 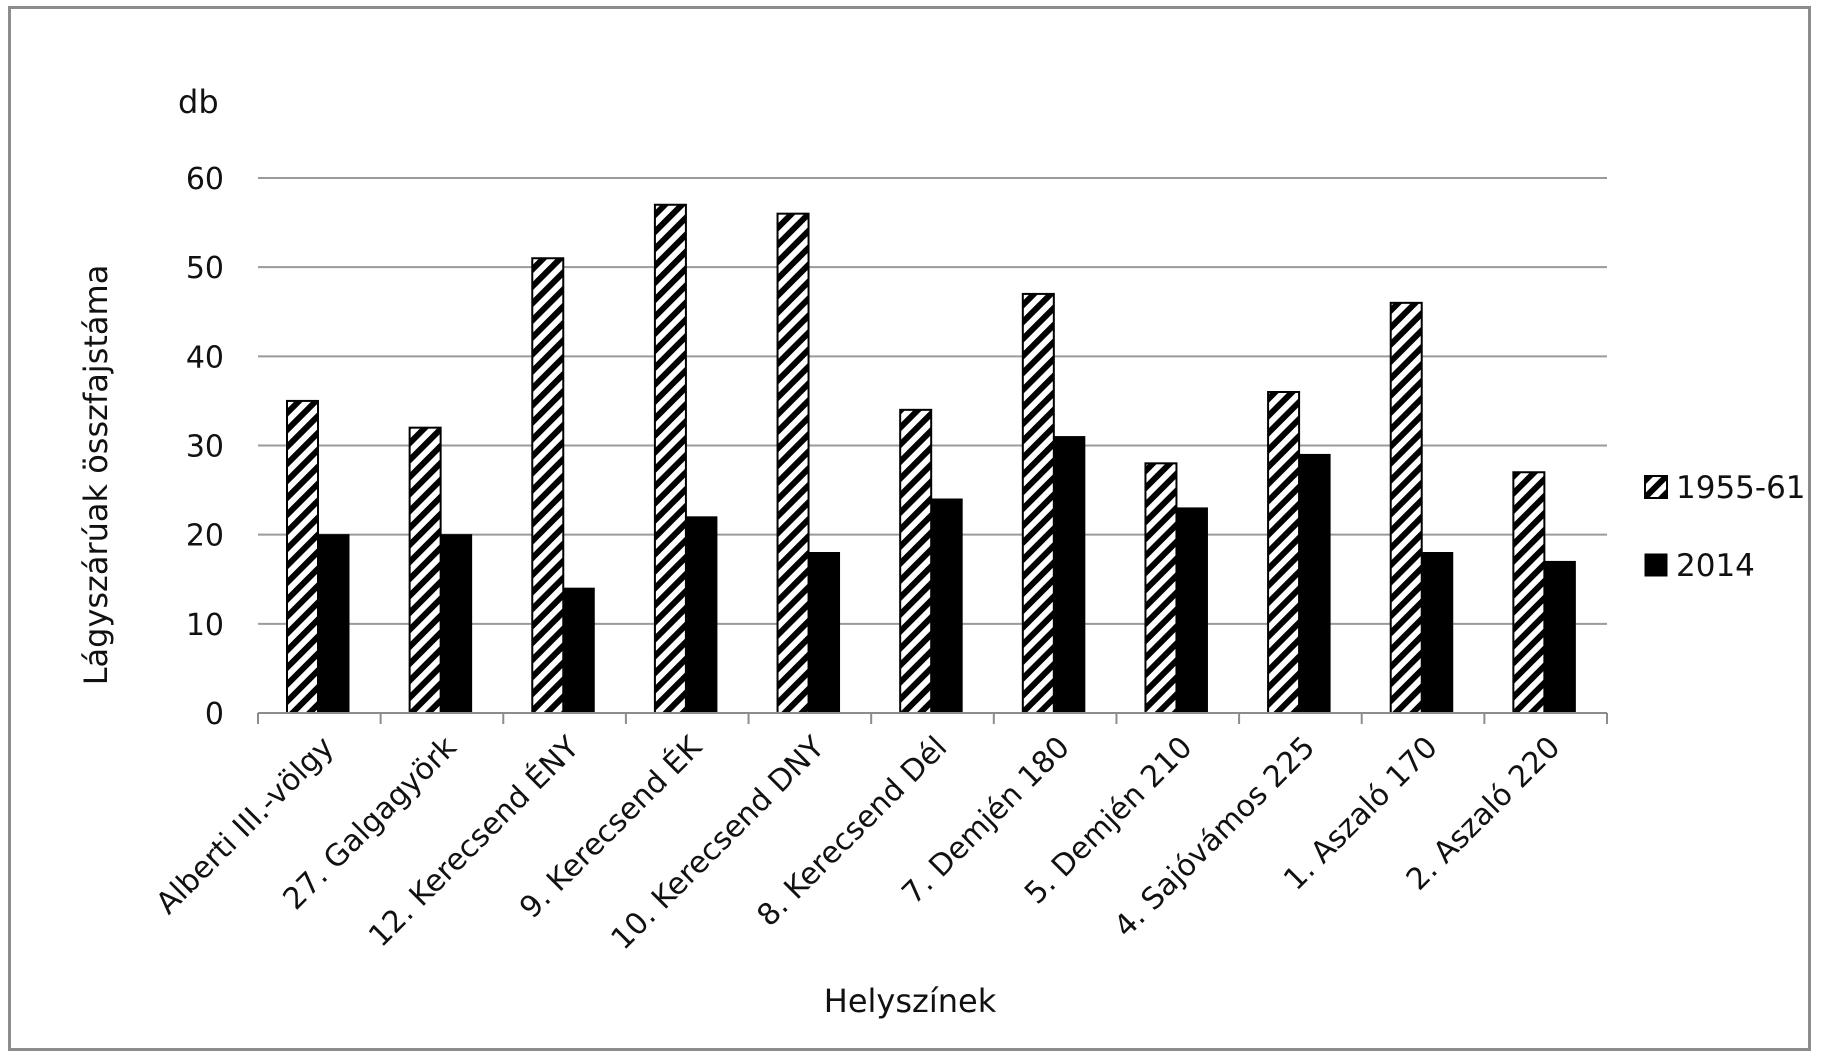 I want to click on x-tick-label: 12. Kerecsend ÉNY, so click(x=473, y=841).